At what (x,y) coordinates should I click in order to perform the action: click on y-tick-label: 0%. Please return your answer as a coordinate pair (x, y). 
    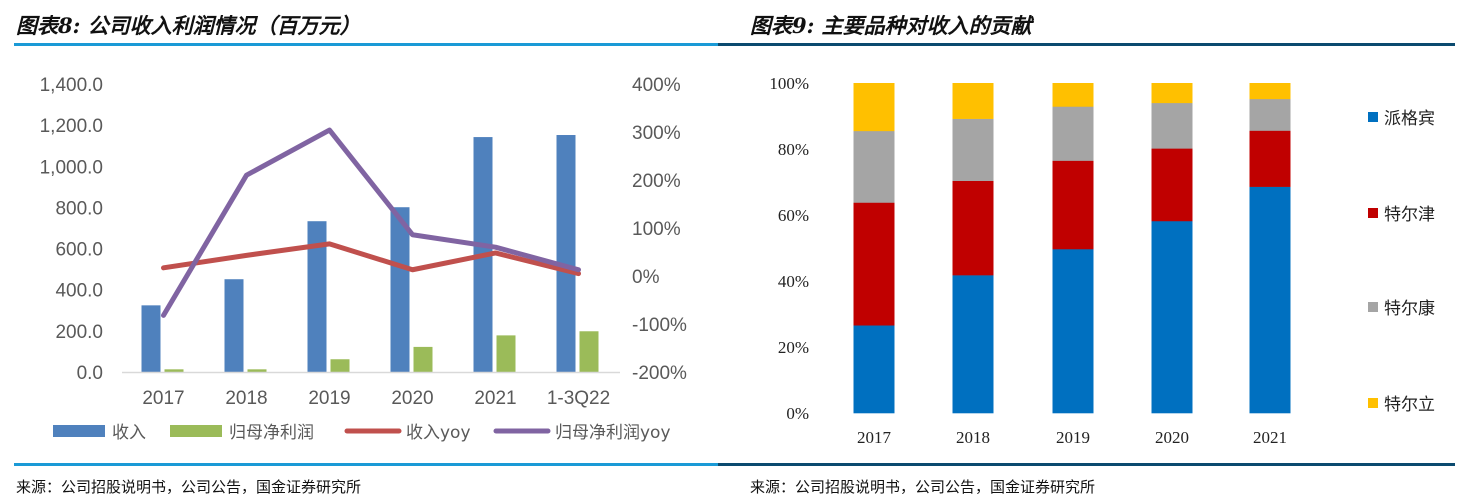
    Looking at the image, I should click on (797, 413).